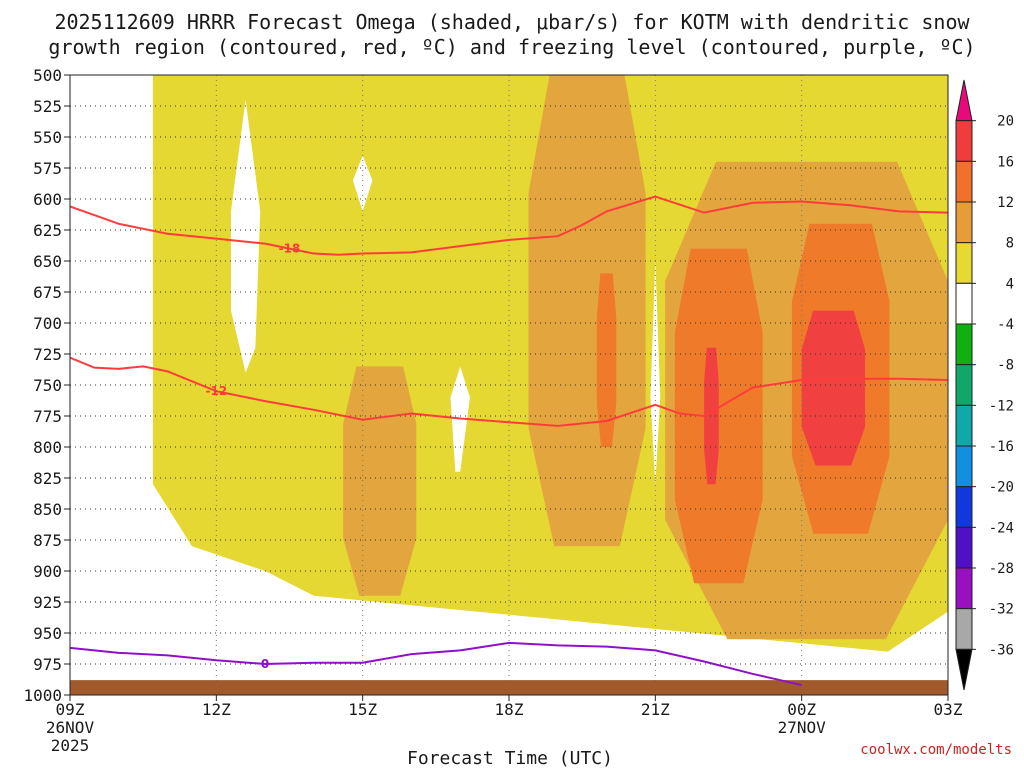  Describe the element at coordinates (47, 602) in the screenshot. I see `y-tick-label: 925` at that location.